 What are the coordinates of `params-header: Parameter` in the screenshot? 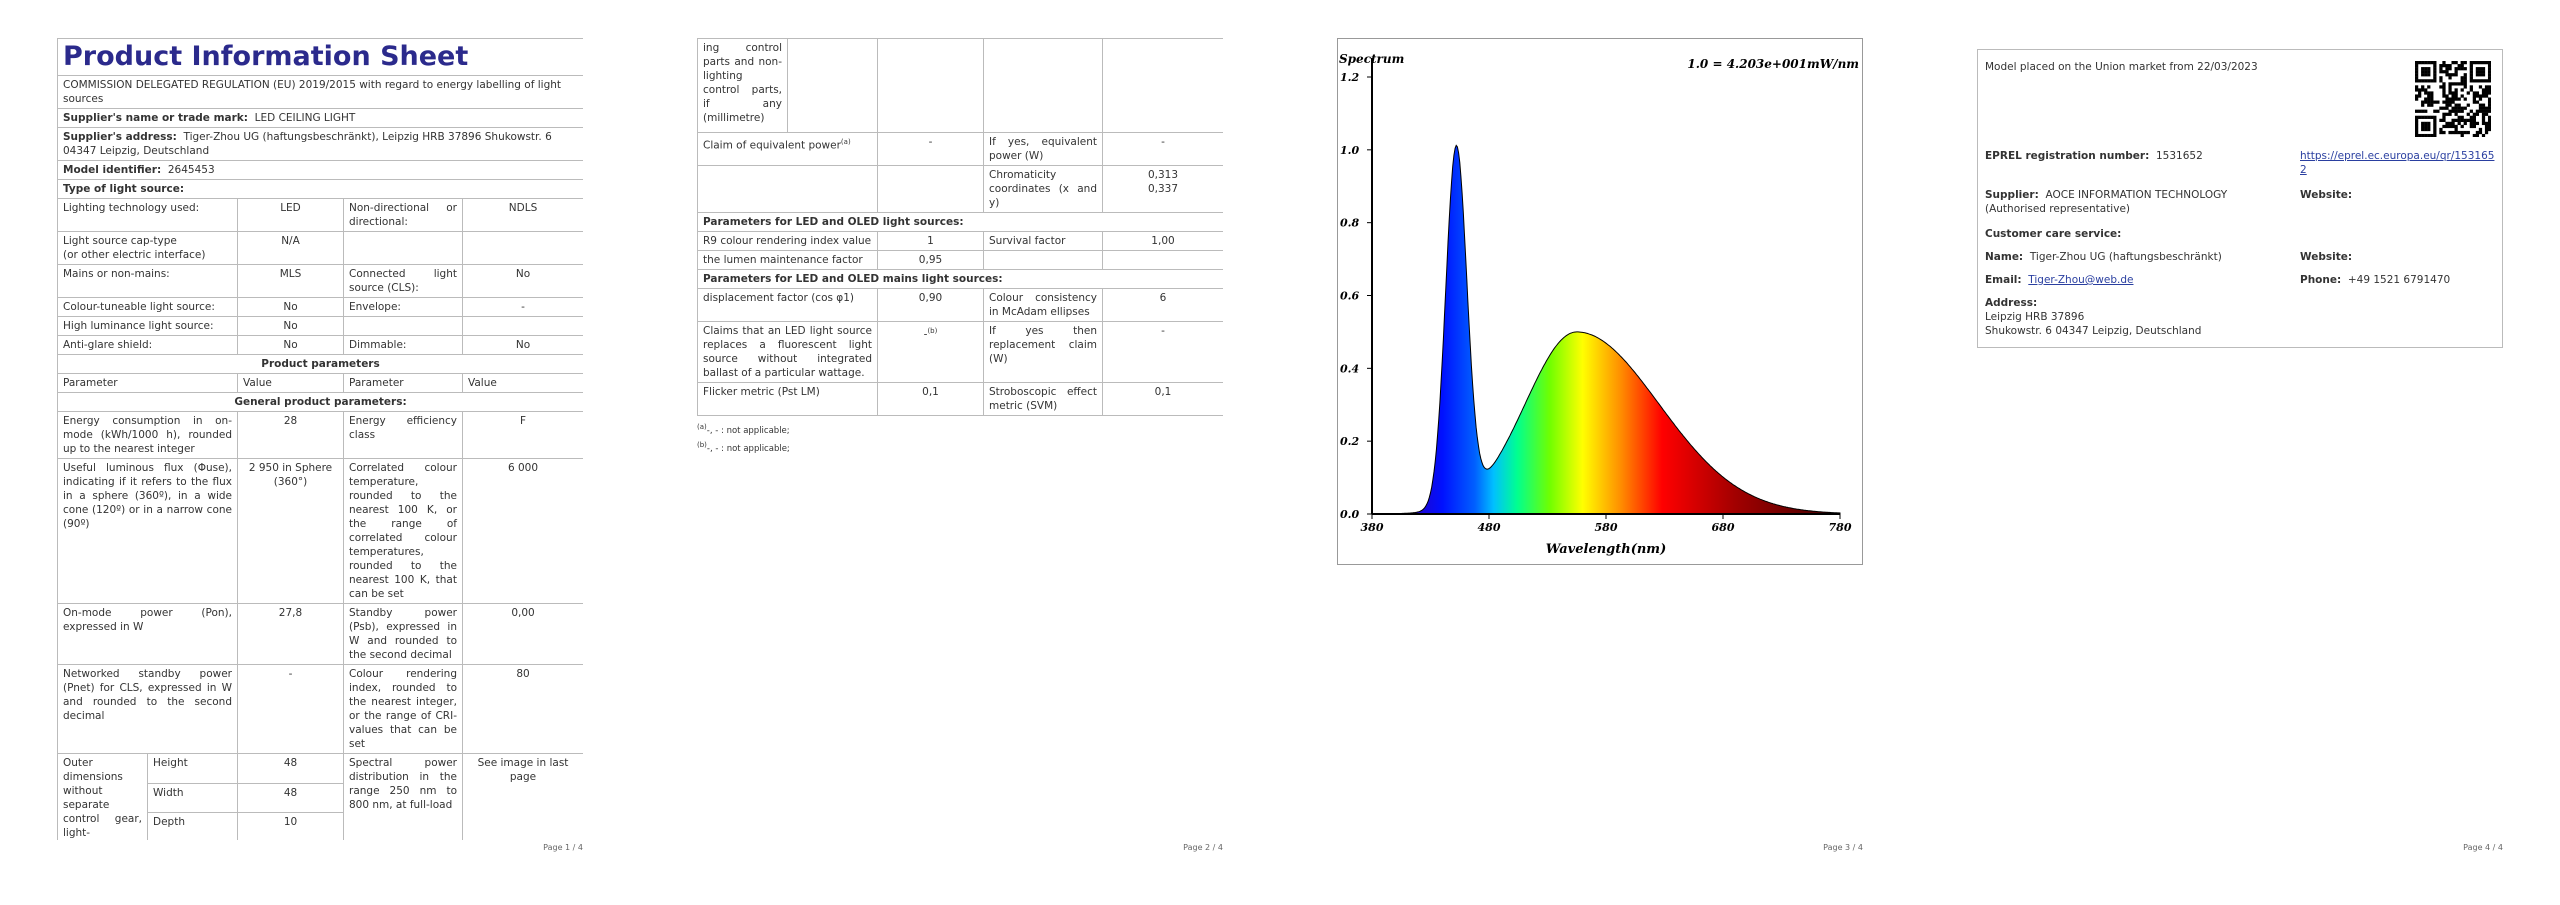 It's located at (147, 383).